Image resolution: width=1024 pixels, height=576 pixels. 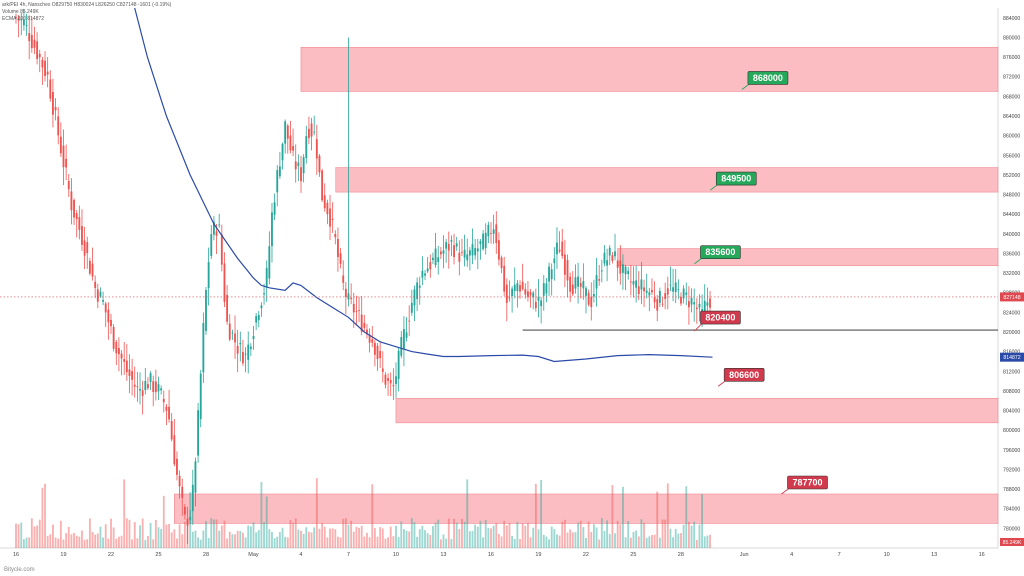 I want to click on zone-label-4-text: 787700, so click(x=807, y=483).